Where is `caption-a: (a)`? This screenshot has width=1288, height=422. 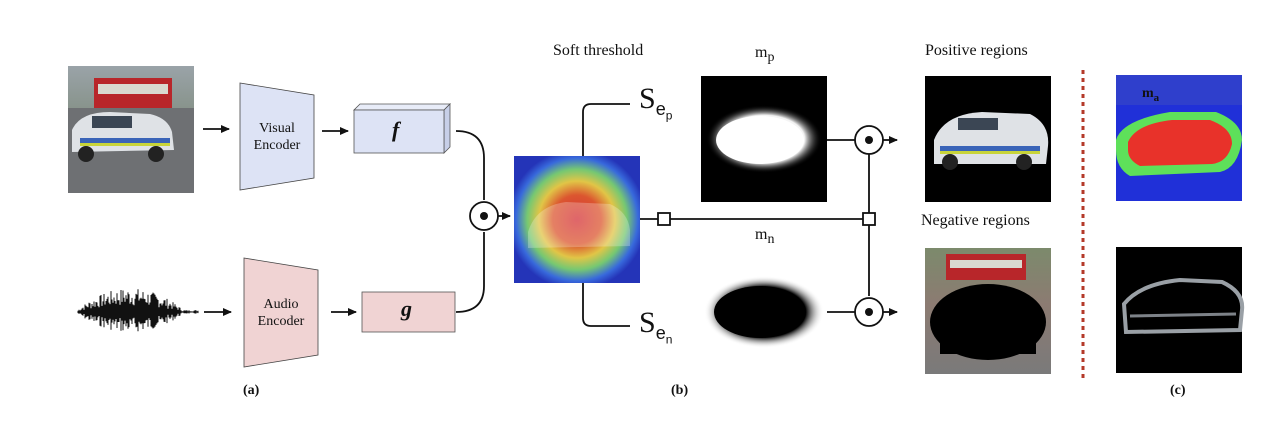
caption-a: (a) is located at coordinates (251, 390).